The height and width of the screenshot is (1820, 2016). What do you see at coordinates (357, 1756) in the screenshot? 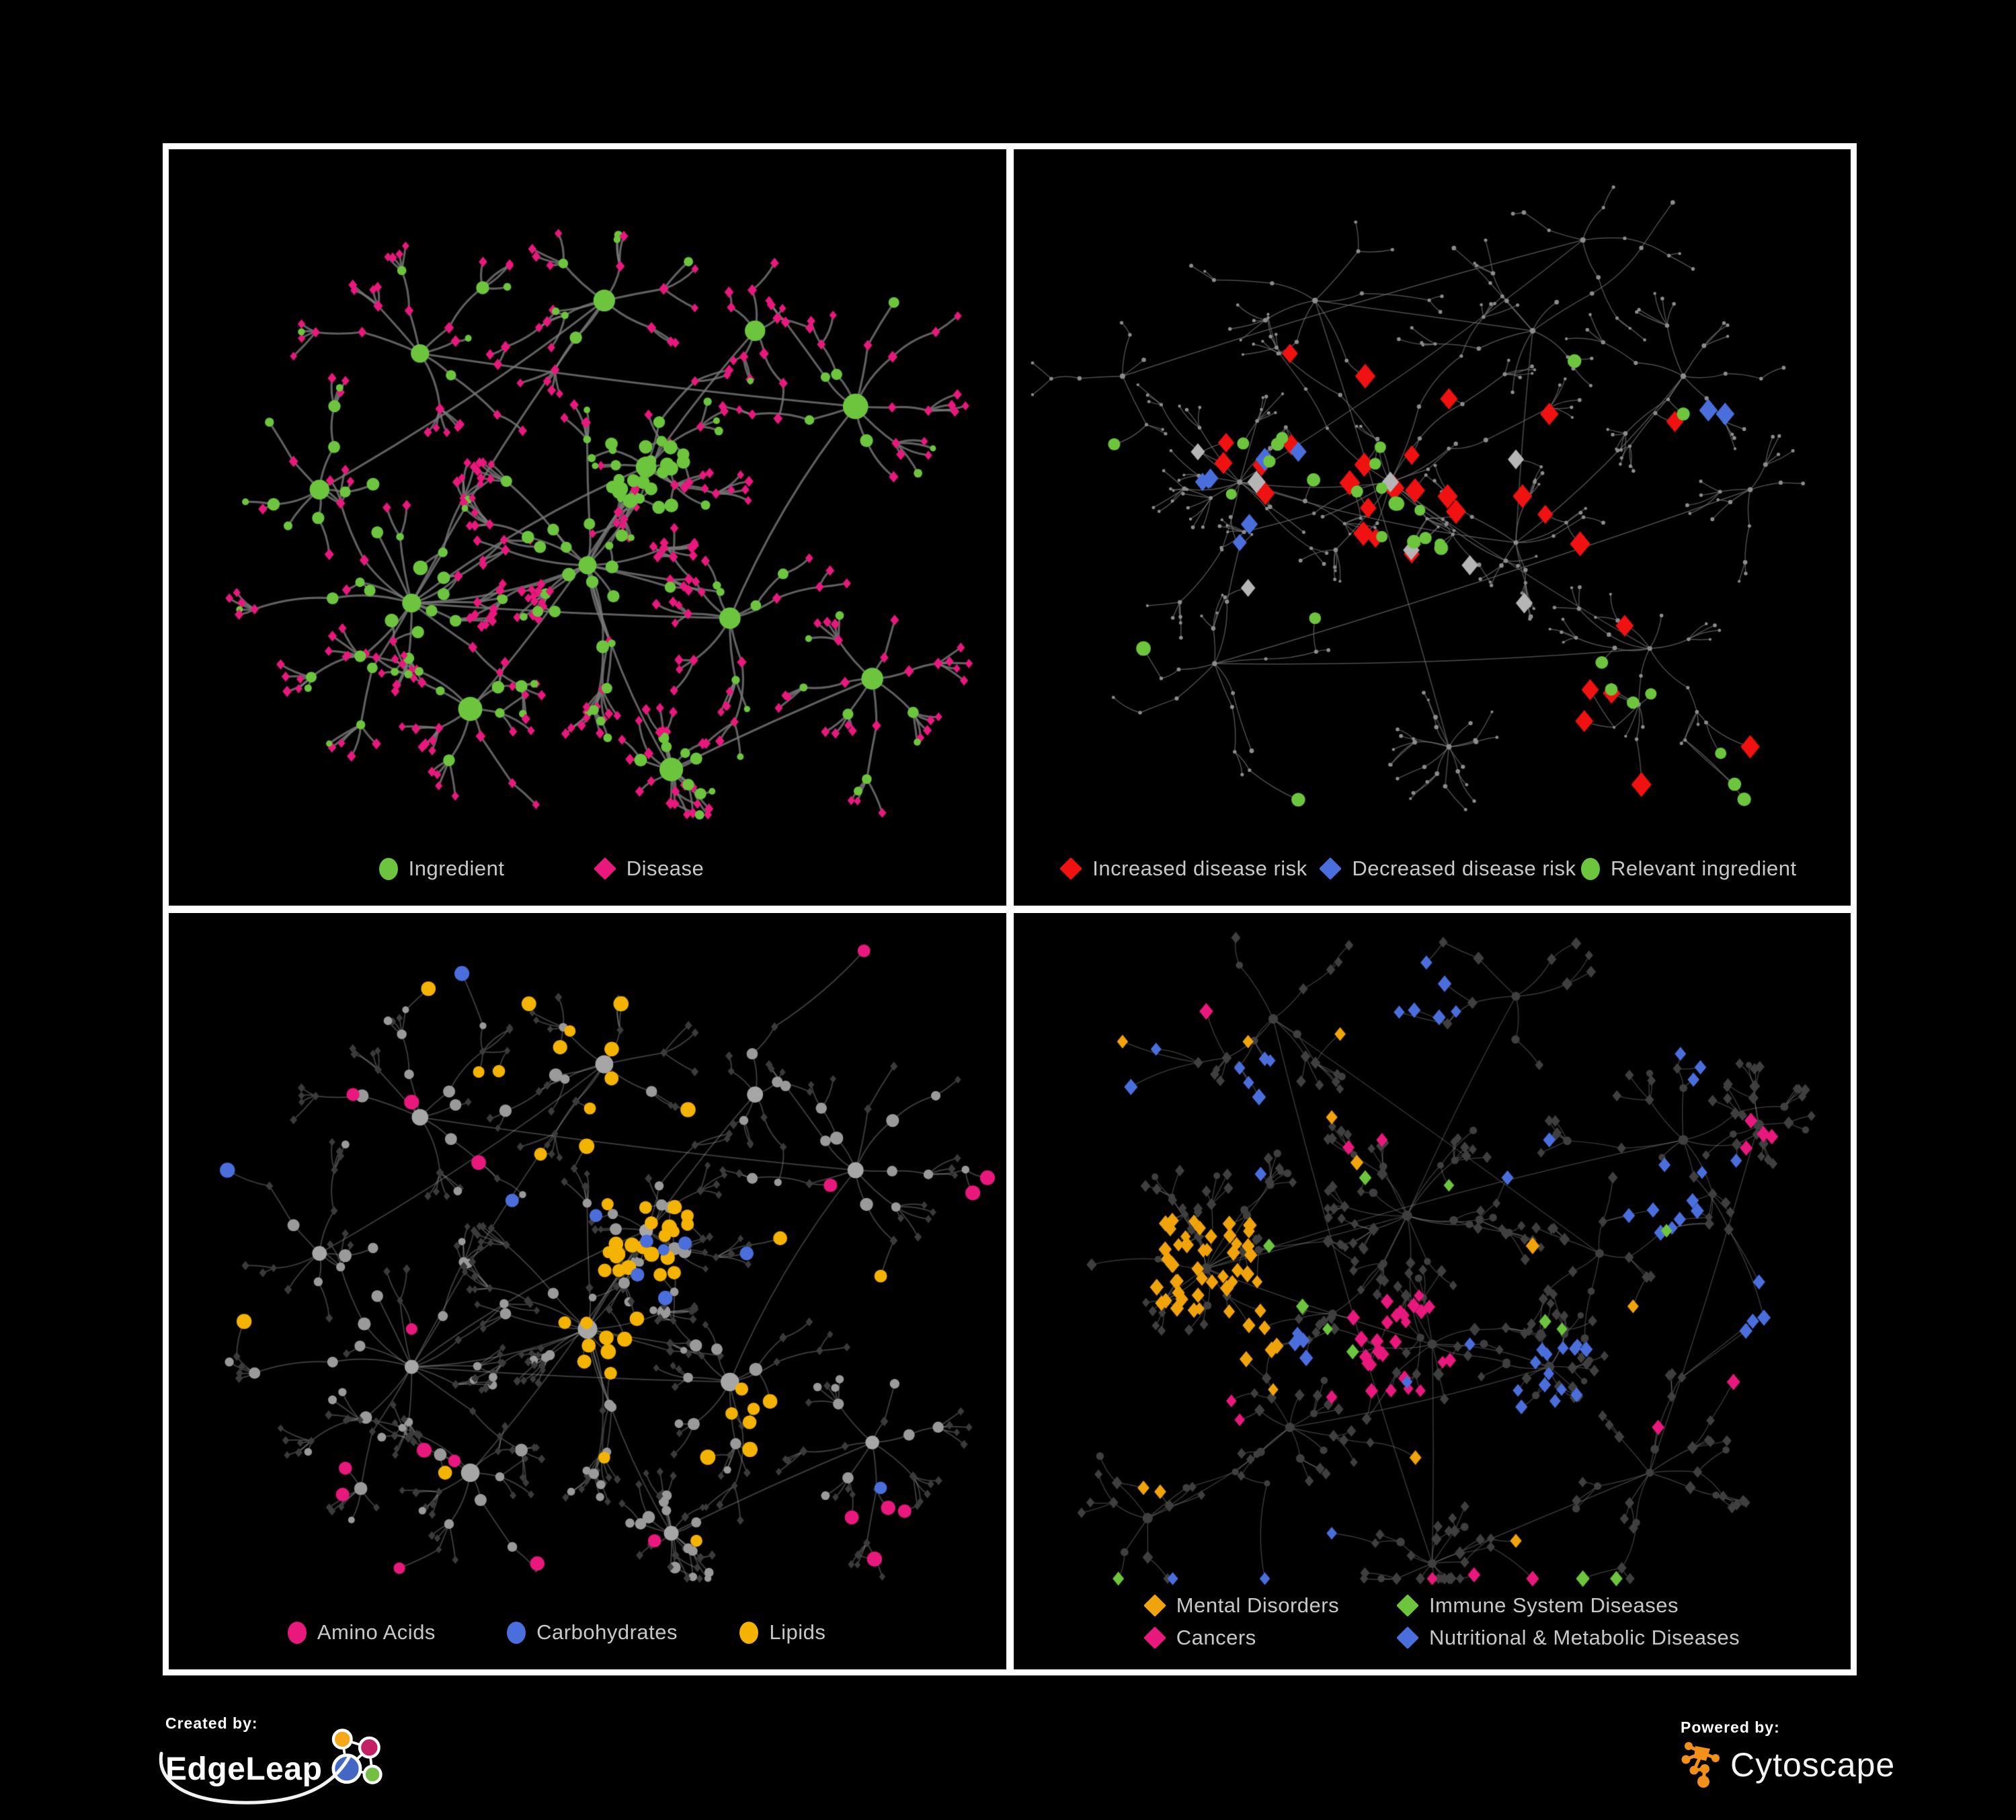
I see `edgeleap-logo-icon` at bounding box center [357, 1756].